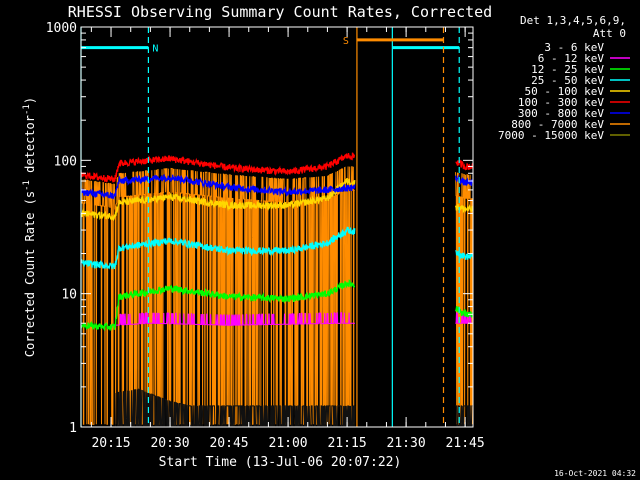  What do you see at coordinates (574, 47) in the screenshot?
I see `legend-label: 3 - 6 keV` at bounding box center [574, 47].